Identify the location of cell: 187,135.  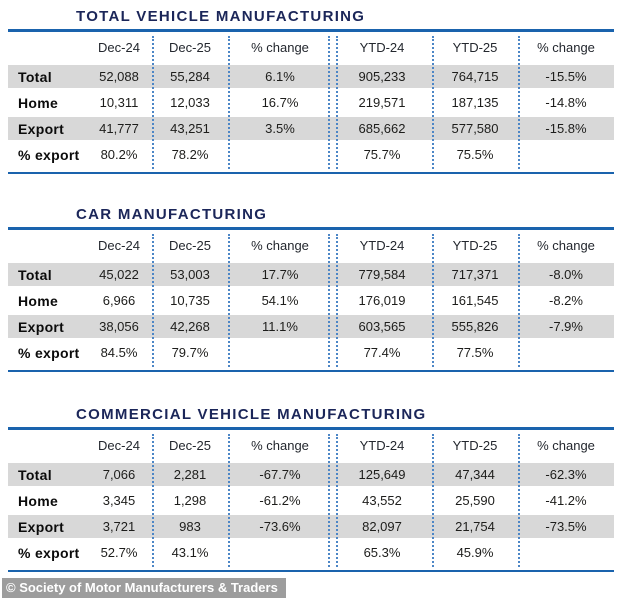
(475, 102).